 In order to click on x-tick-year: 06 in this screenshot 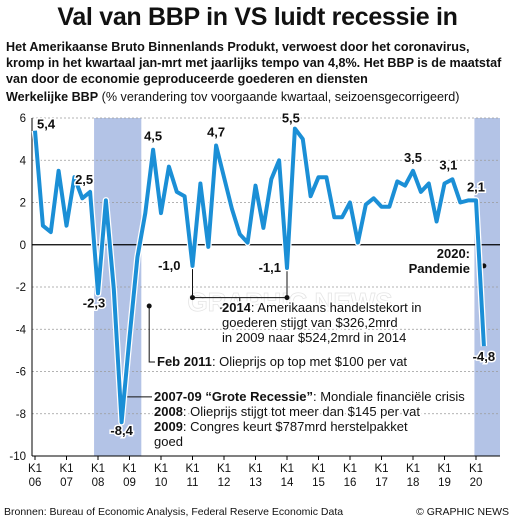, I will do `click(35, 483)`.